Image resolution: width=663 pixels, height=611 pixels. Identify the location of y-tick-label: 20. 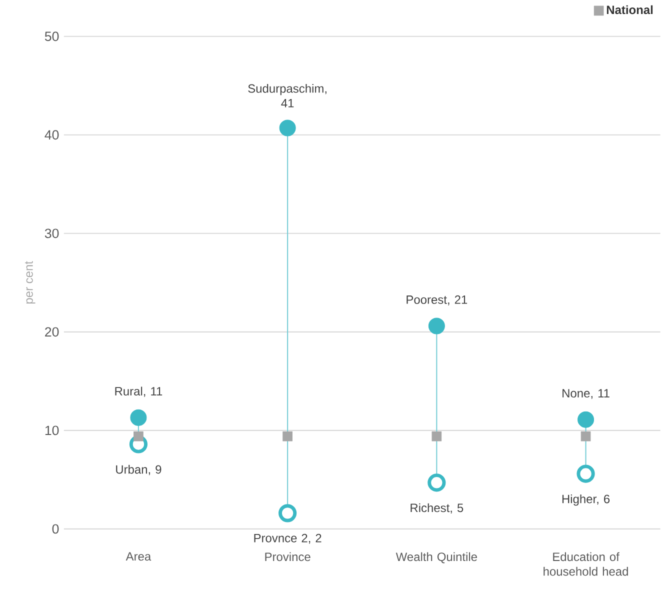
(52, 331).